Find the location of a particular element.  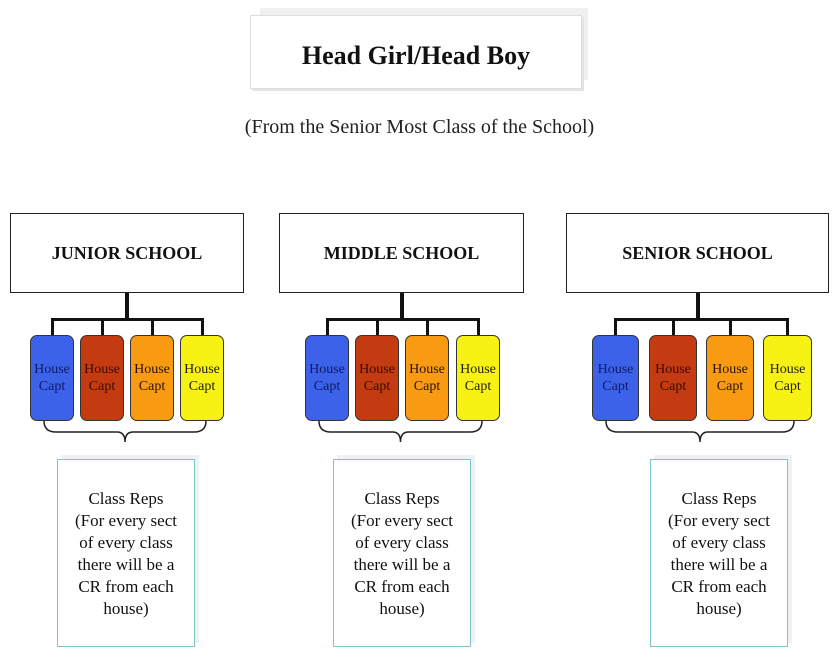

school-name: MIDDLE SCHOOL is located at coordinates (401, 252).